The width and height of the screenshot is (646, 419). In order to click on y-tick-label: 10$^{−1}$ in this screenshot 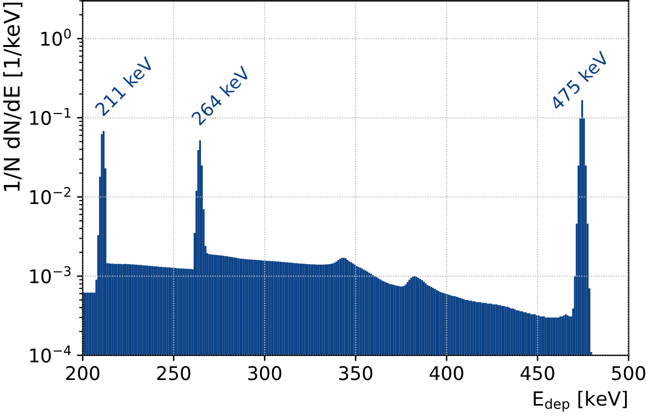, I will do `click(50, 117)`.